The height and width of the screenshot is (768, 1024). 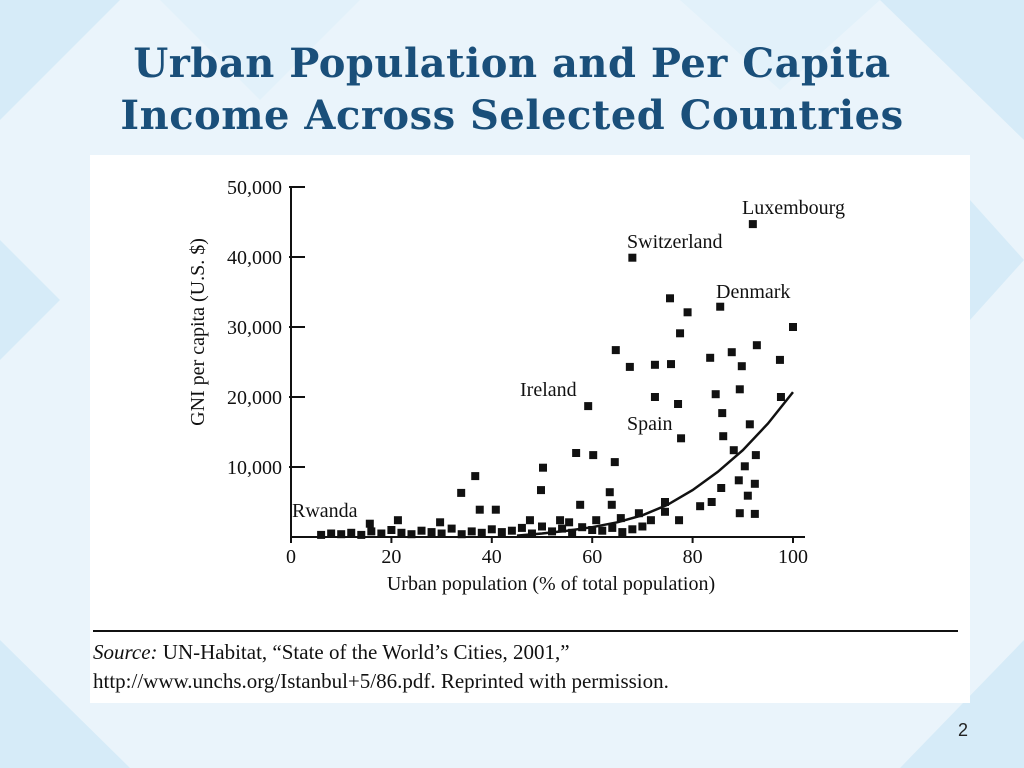 What do you see at coordinates (291, 557) in the screenshot?
I see `x-tick-label: 0` at bounding box center [291, 557].